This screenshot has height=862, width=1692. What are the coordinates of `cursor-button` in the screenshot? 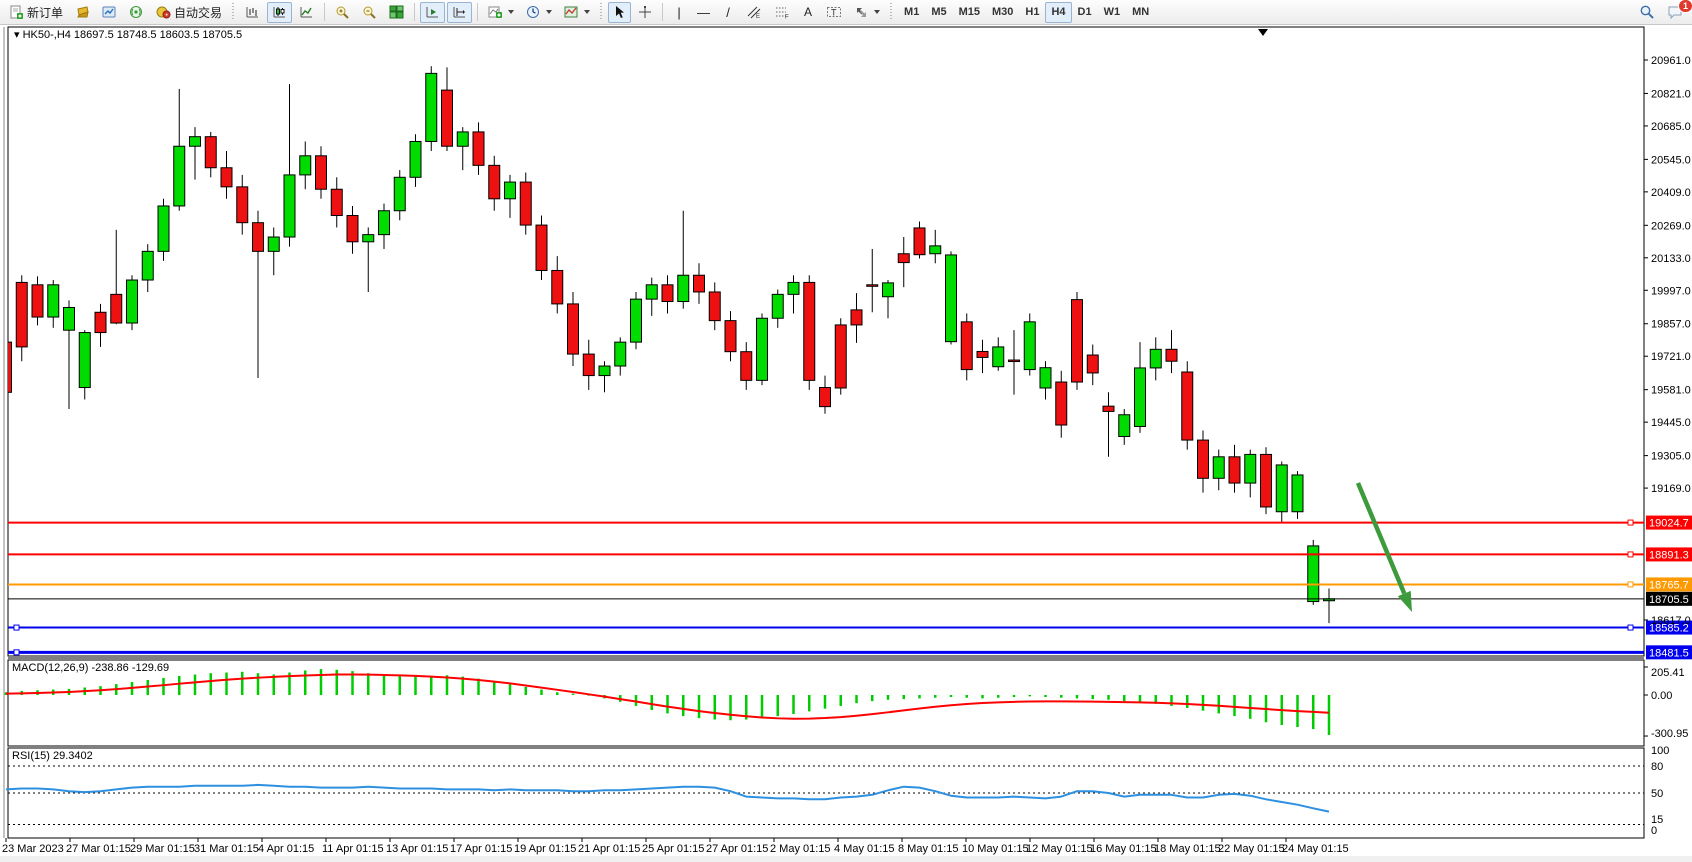 It's located at (620, 12).